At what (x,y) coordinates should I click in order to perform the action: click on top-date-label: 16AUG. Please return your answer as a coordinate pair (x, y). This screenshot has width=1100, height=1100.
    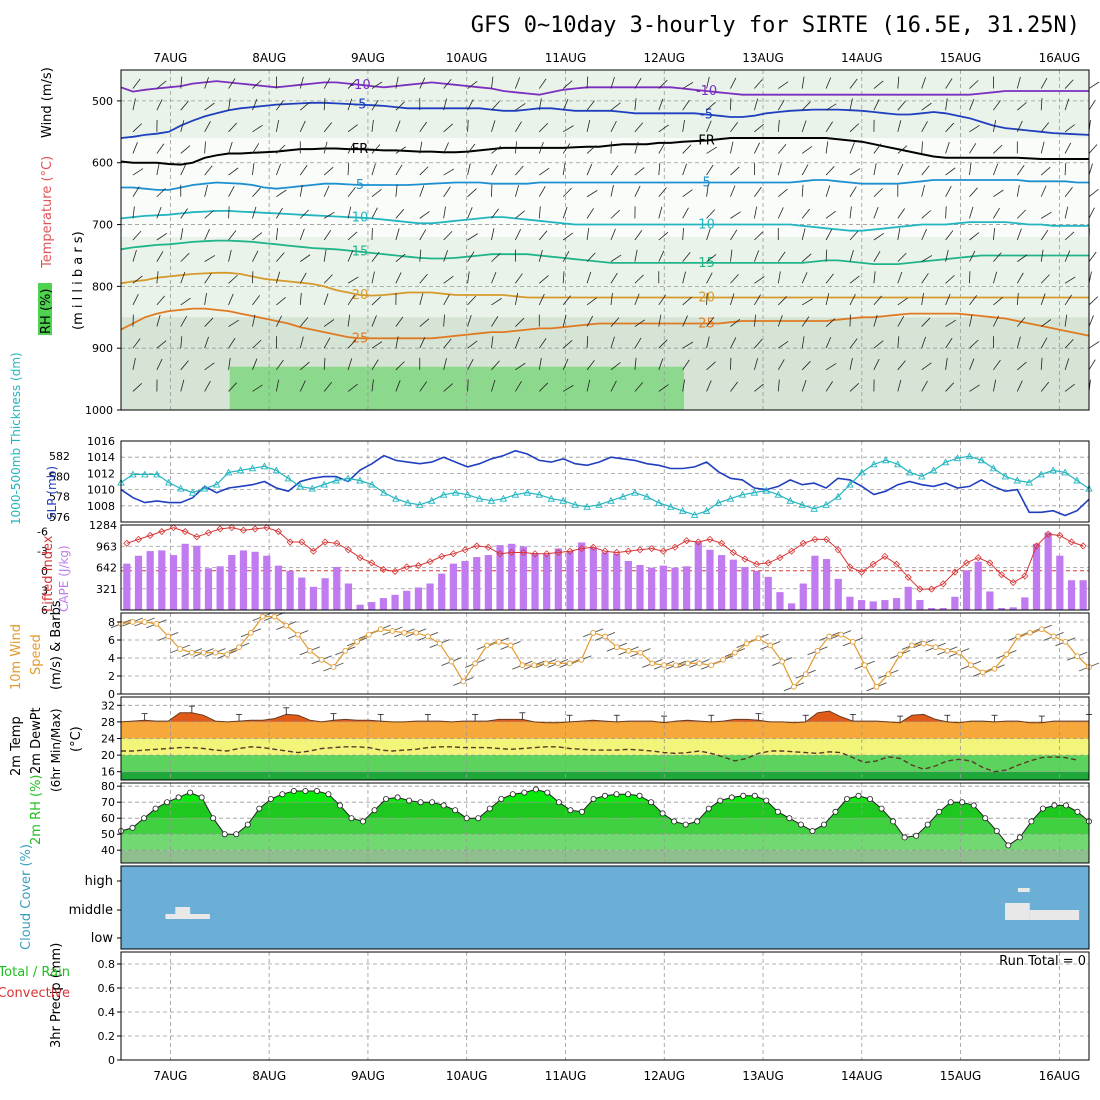
    Looking at the image, I should click on (1060, 58).